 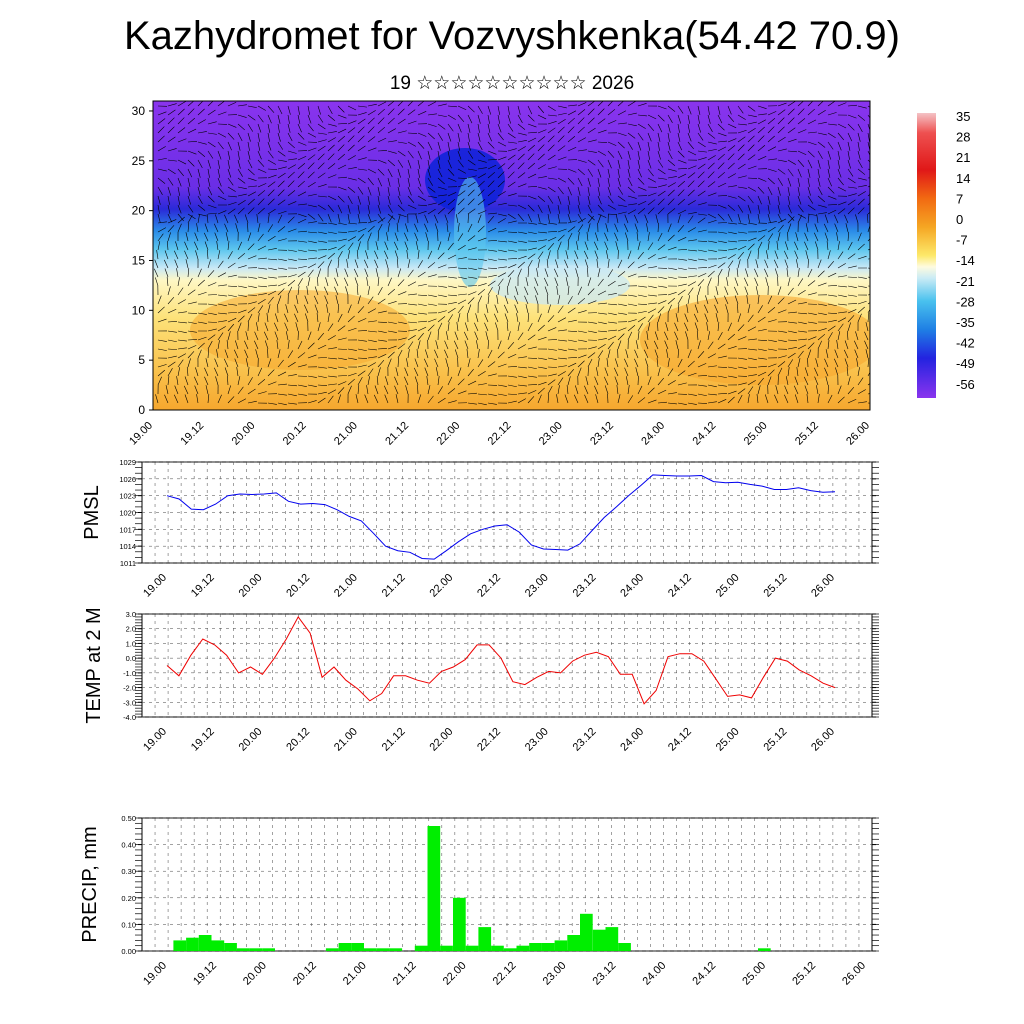 I want to click on x-tick-label: 24.00, so click(x=632, y=586).